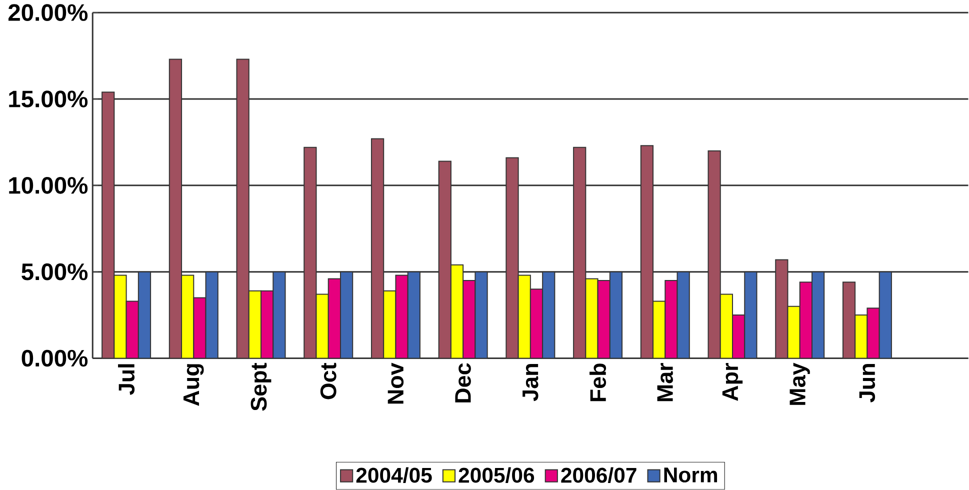  Describe the element at coordinates (598, 475) in the screenshot. I see `legend-label: 2006/07` at that location.